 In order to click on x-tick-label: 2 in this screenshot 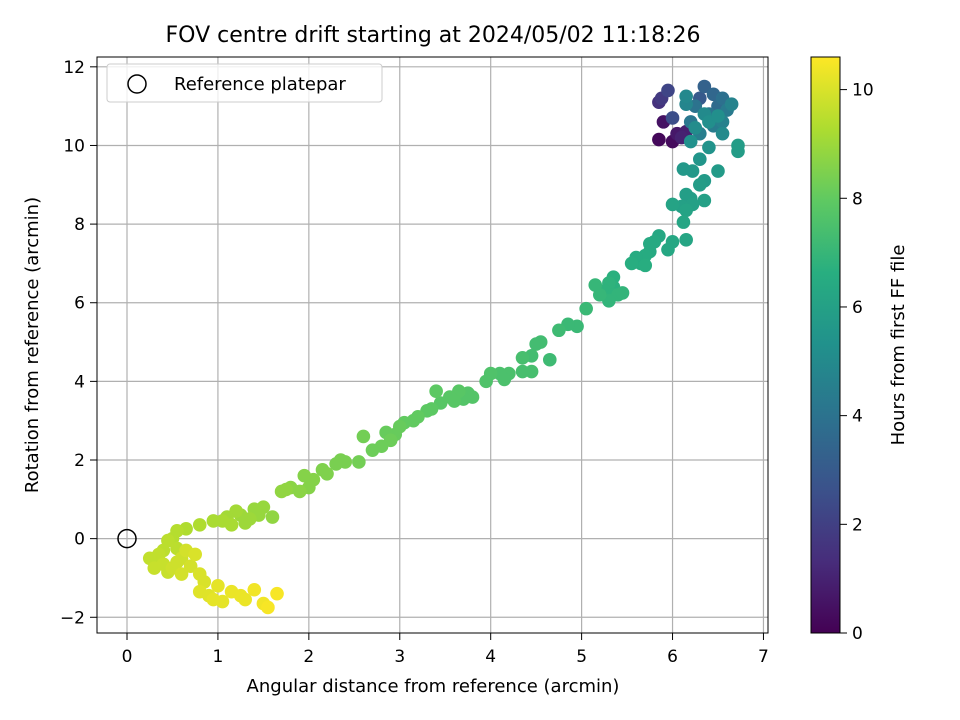, I will do `click(308, 657)`.